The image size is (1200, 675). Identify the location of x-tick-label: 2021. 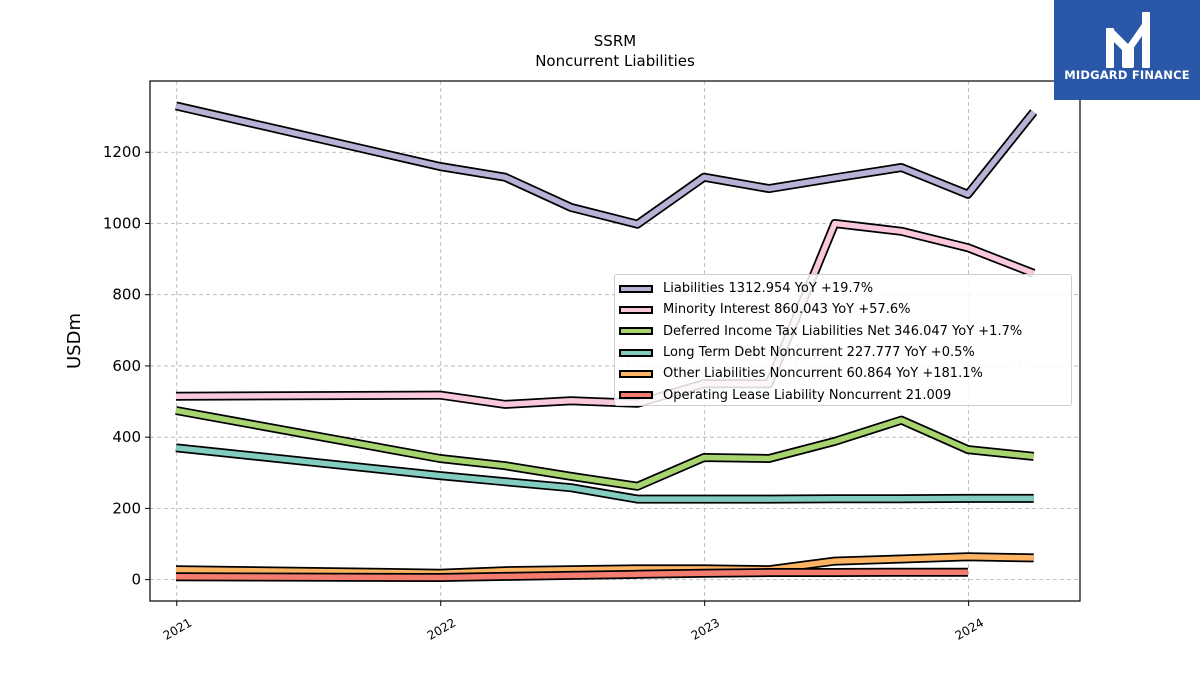
(177, 628).